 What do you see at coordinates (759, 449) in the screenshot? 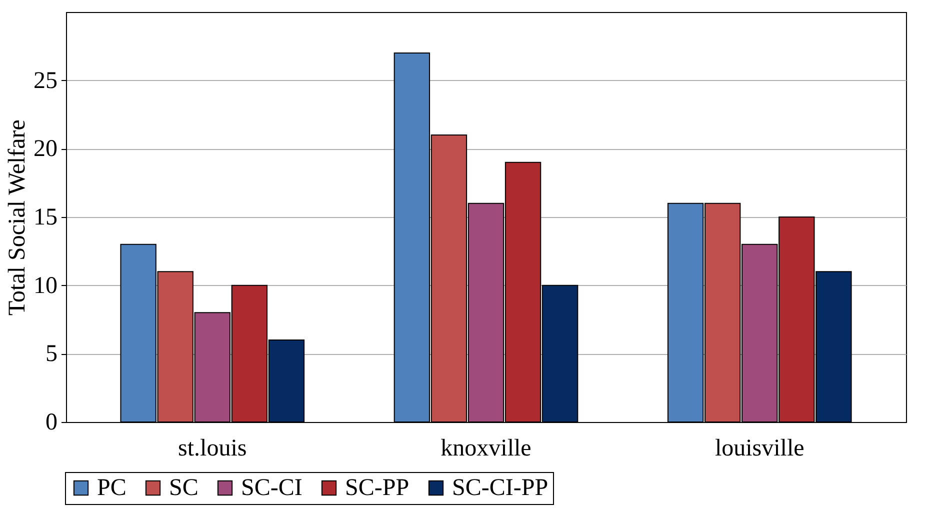
I see `x-tick-label: louisville` at bounding box center [759, 449].